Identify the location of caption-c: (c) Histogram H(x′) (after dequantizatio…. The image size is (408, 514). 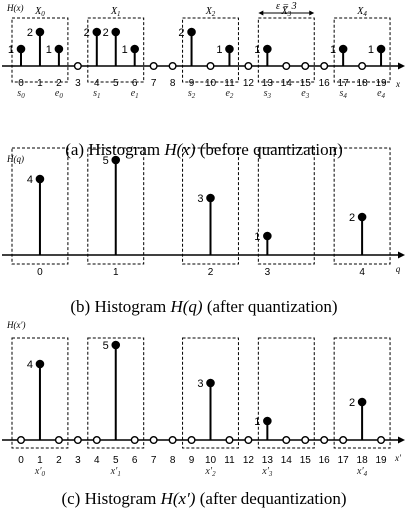
(204, 499).